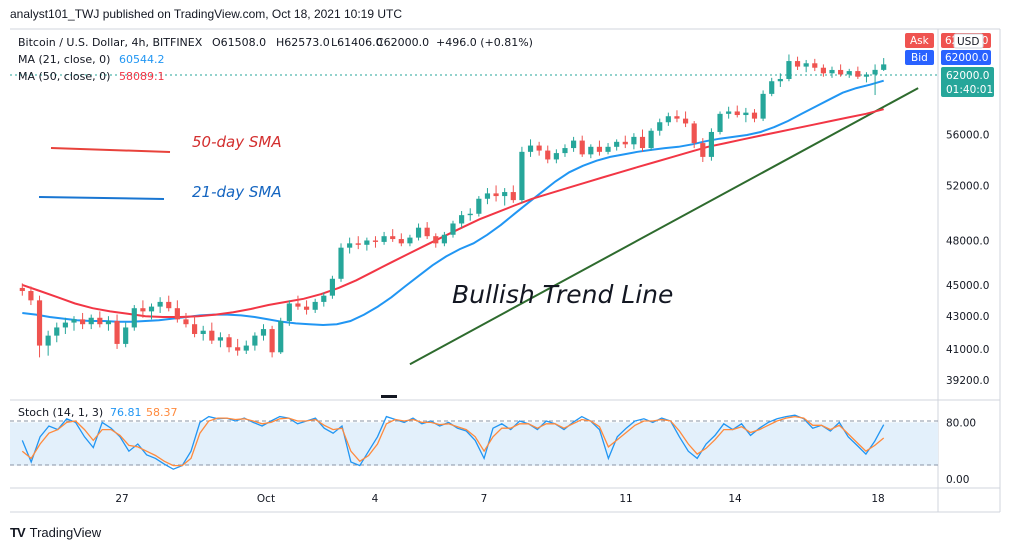 The image size is (1009, 548). I want to click on tradingview-brand: TV TradingView, so click(55, 532).